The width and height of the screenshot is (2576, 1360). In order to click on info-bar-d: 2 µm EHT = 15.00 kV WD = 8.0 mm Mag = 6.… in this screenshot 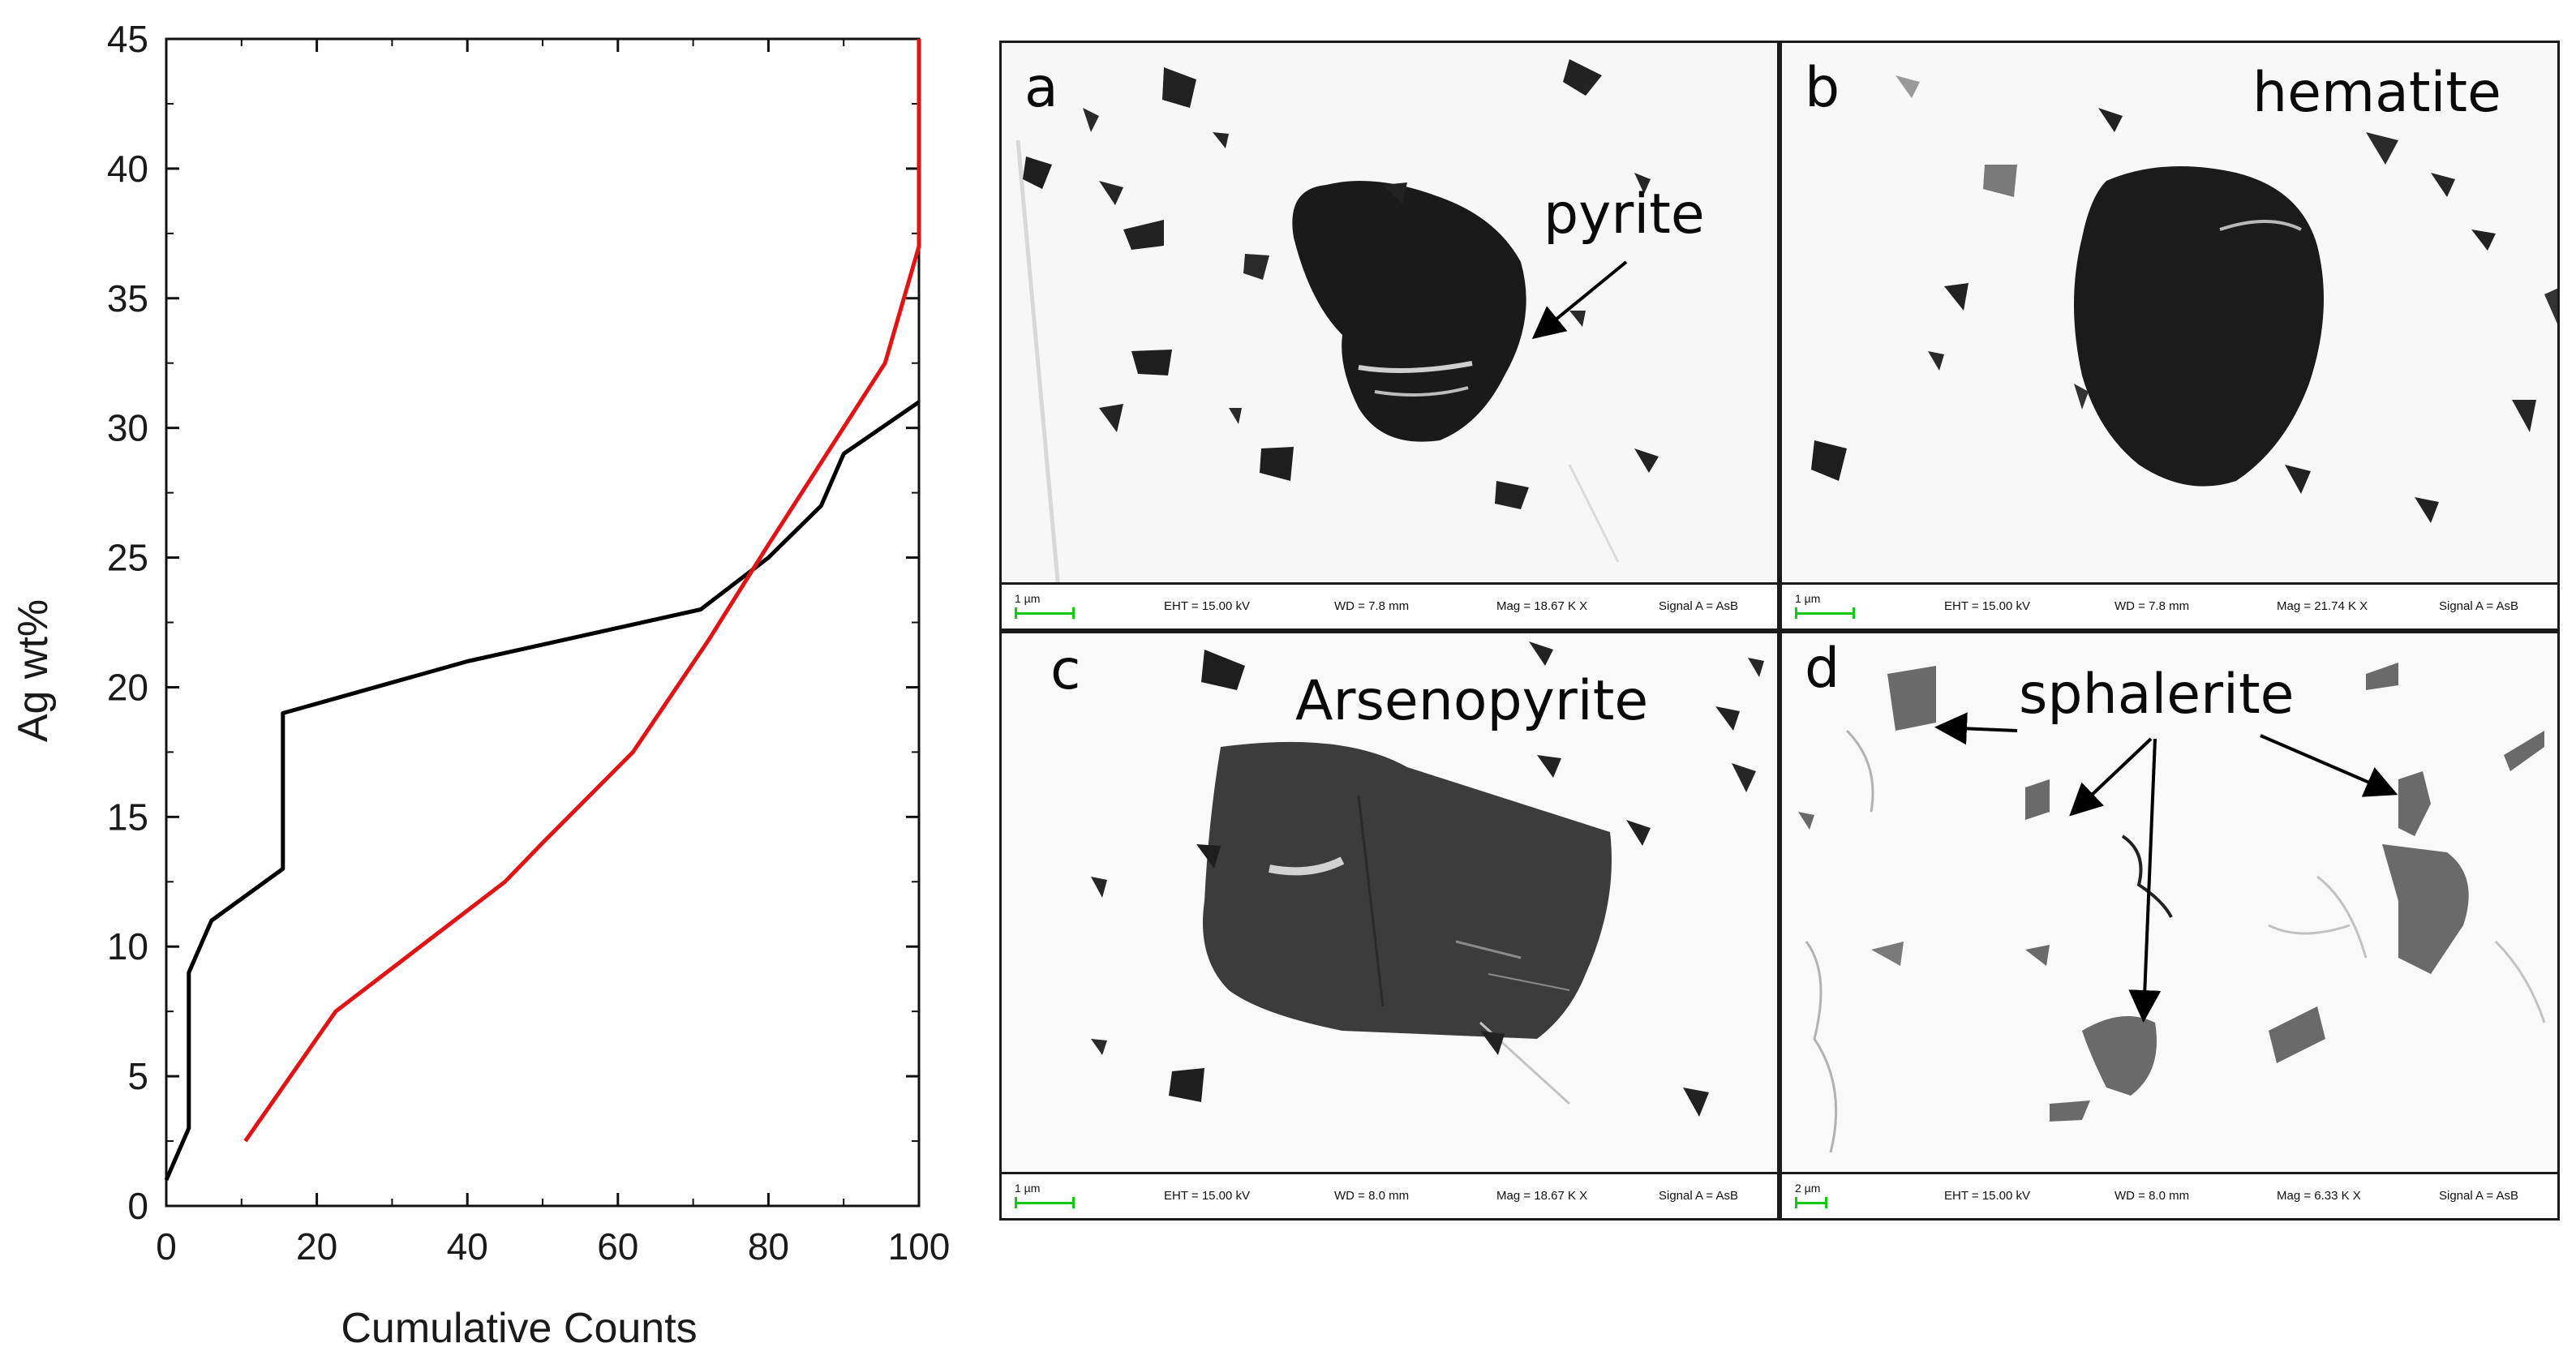, I will do `click(2169, 1195)`.